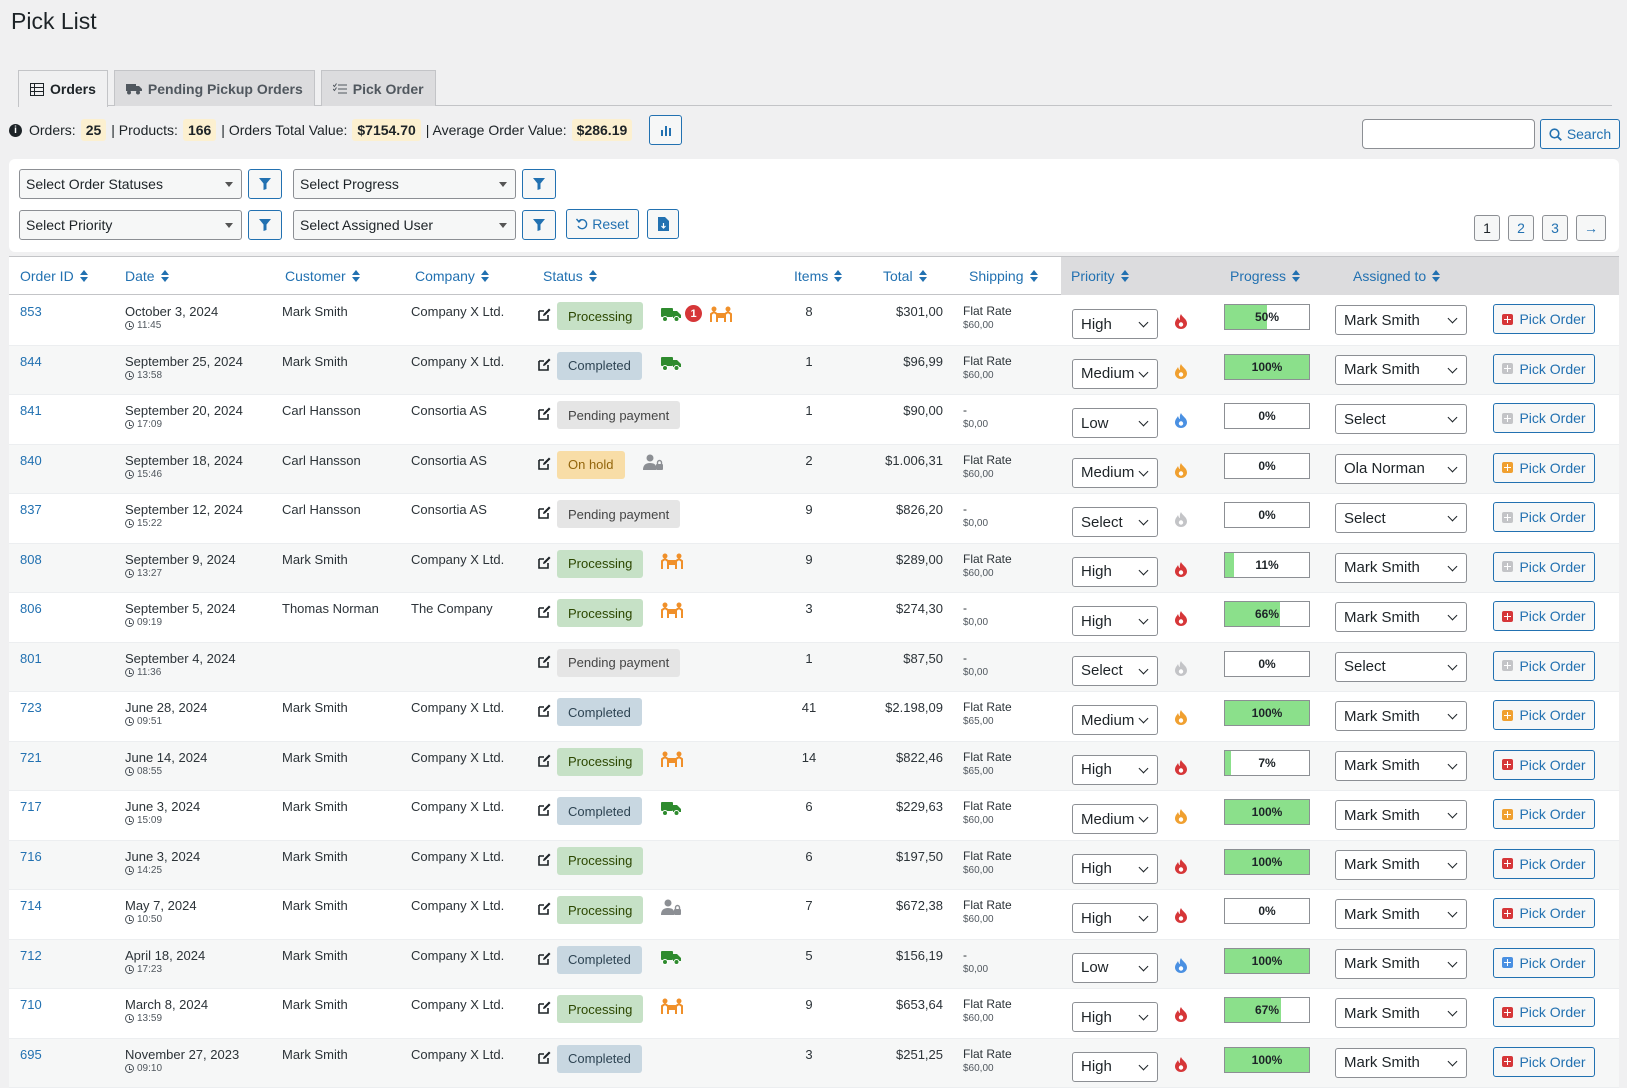  I want to click on search-input, so click(1448, 134).